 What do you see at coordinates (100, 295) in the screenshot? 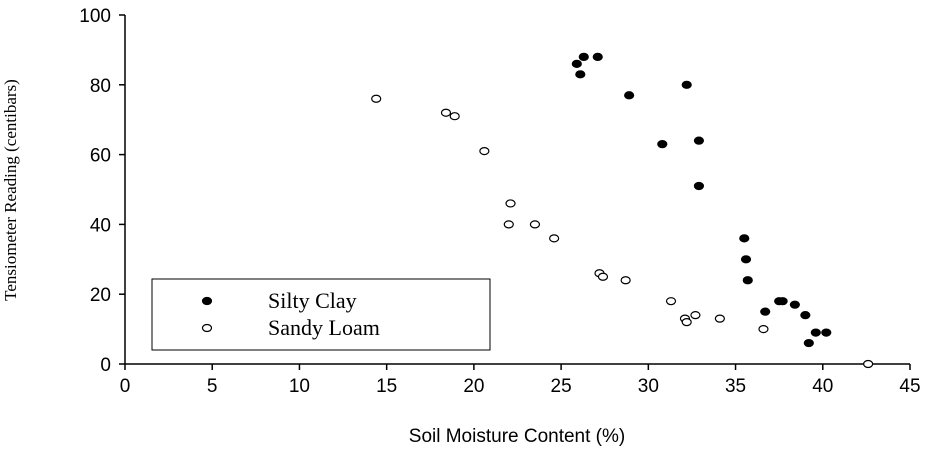
I see `y-tick-label: 20` at bounding box center [100, 295].